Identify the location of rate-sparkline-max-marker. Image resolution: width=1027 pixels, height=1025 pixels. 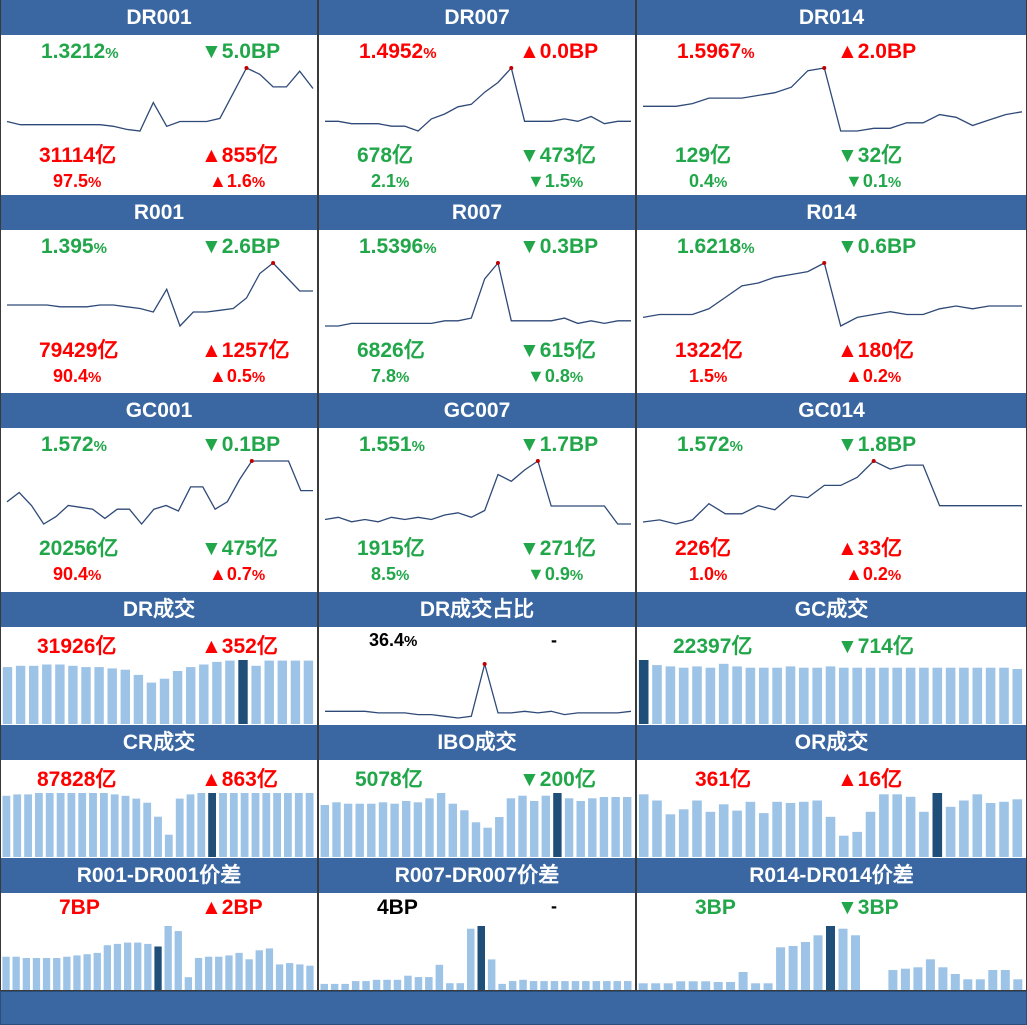
(273, 263).